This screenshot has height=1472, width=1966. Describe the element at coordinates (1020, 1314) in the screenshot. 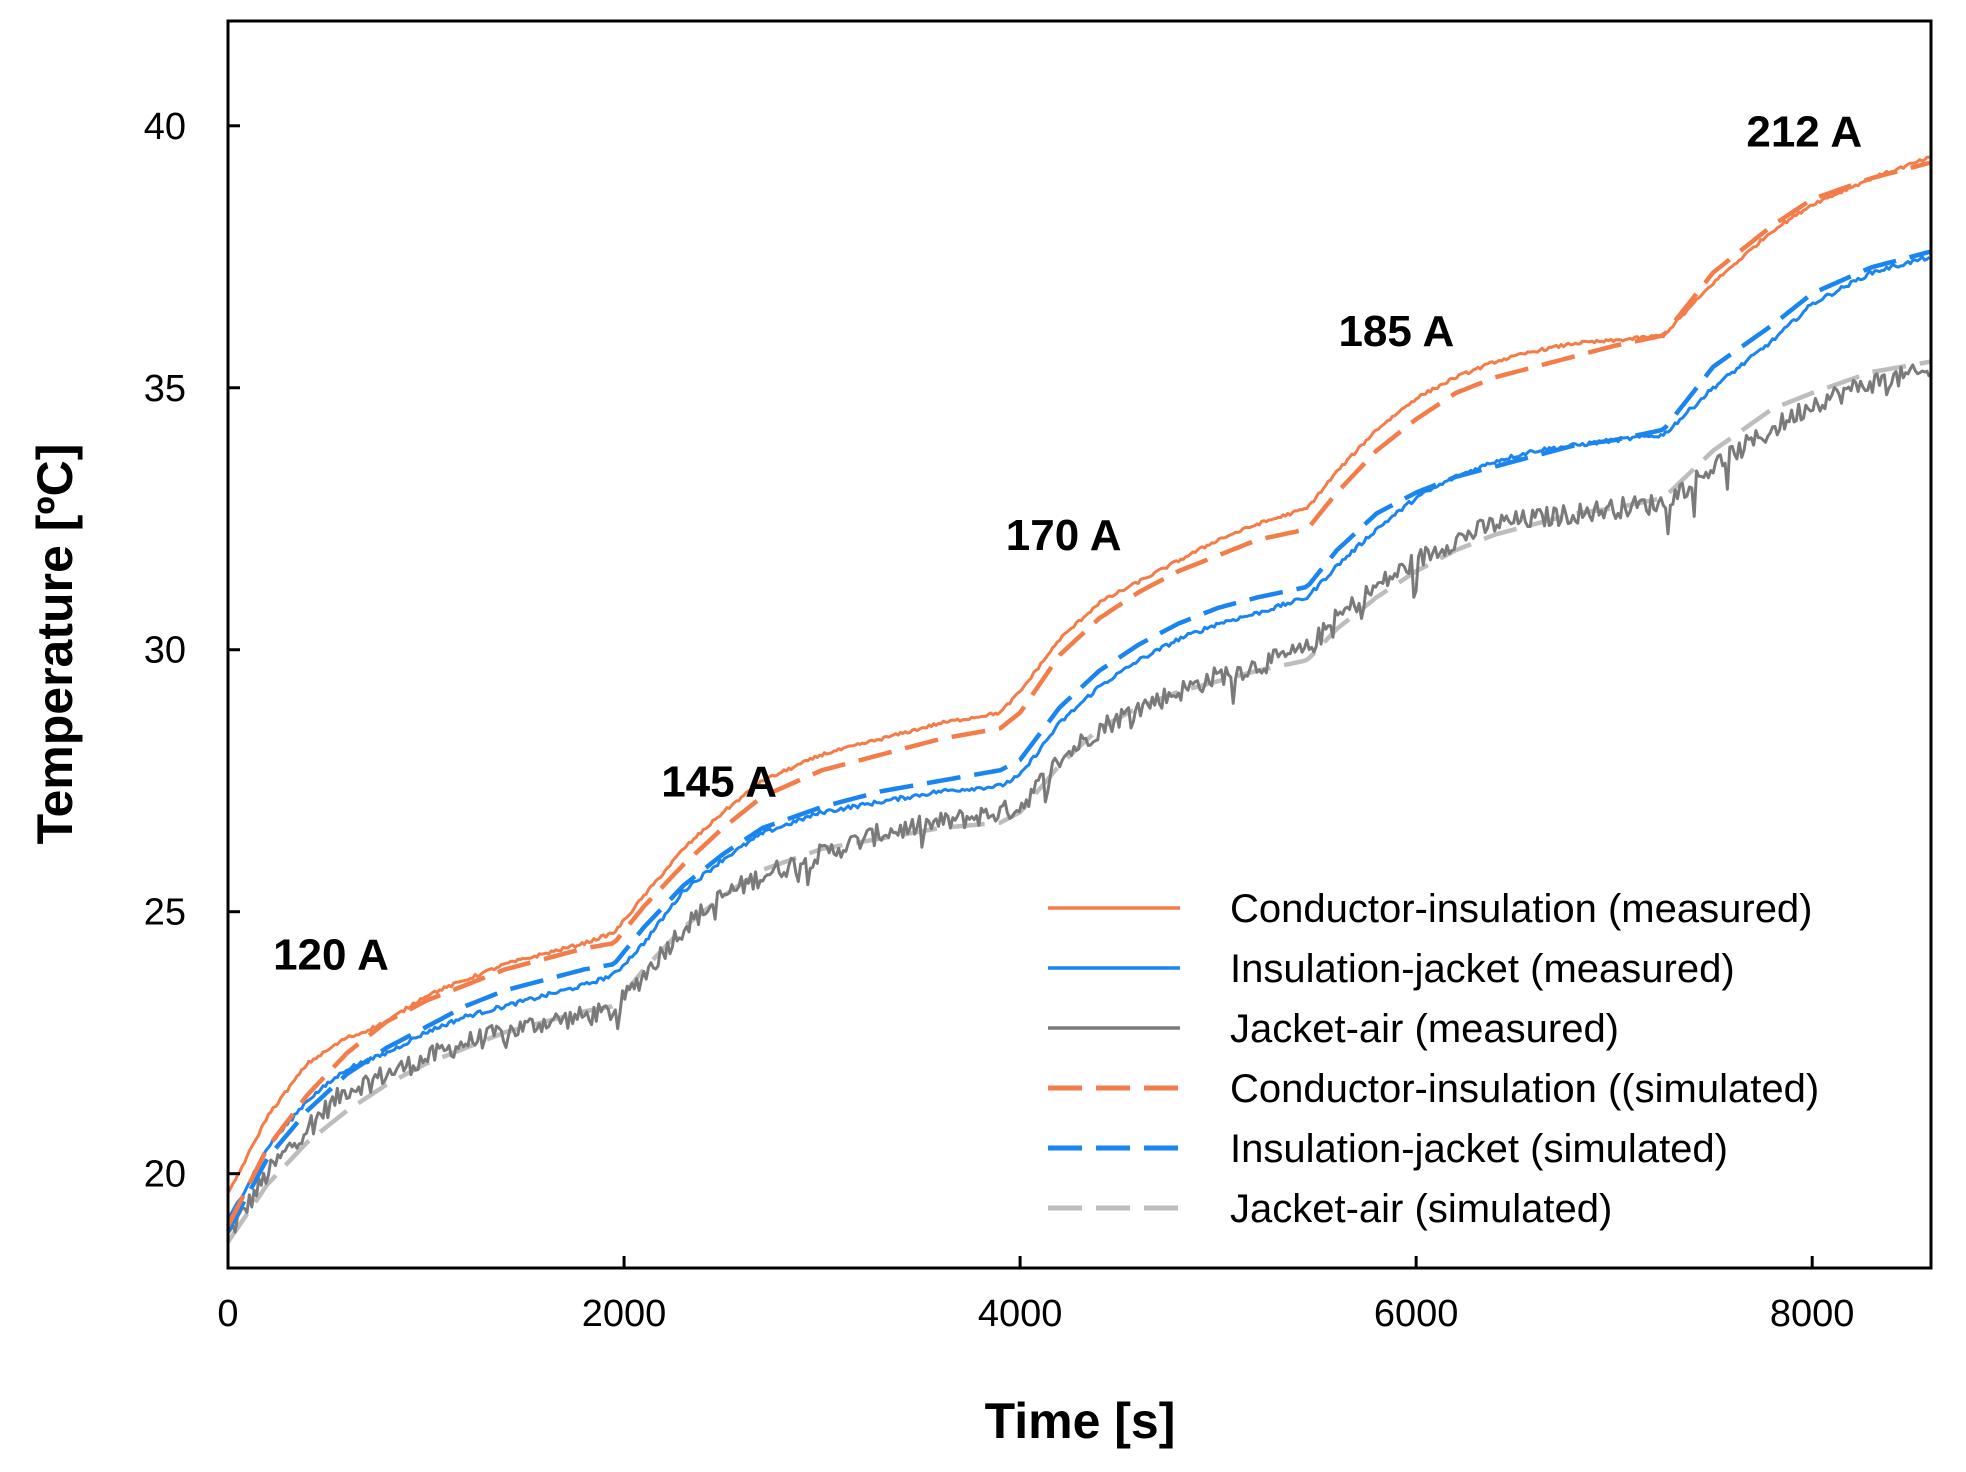

I see `x-tick-label: 4000` at that location.